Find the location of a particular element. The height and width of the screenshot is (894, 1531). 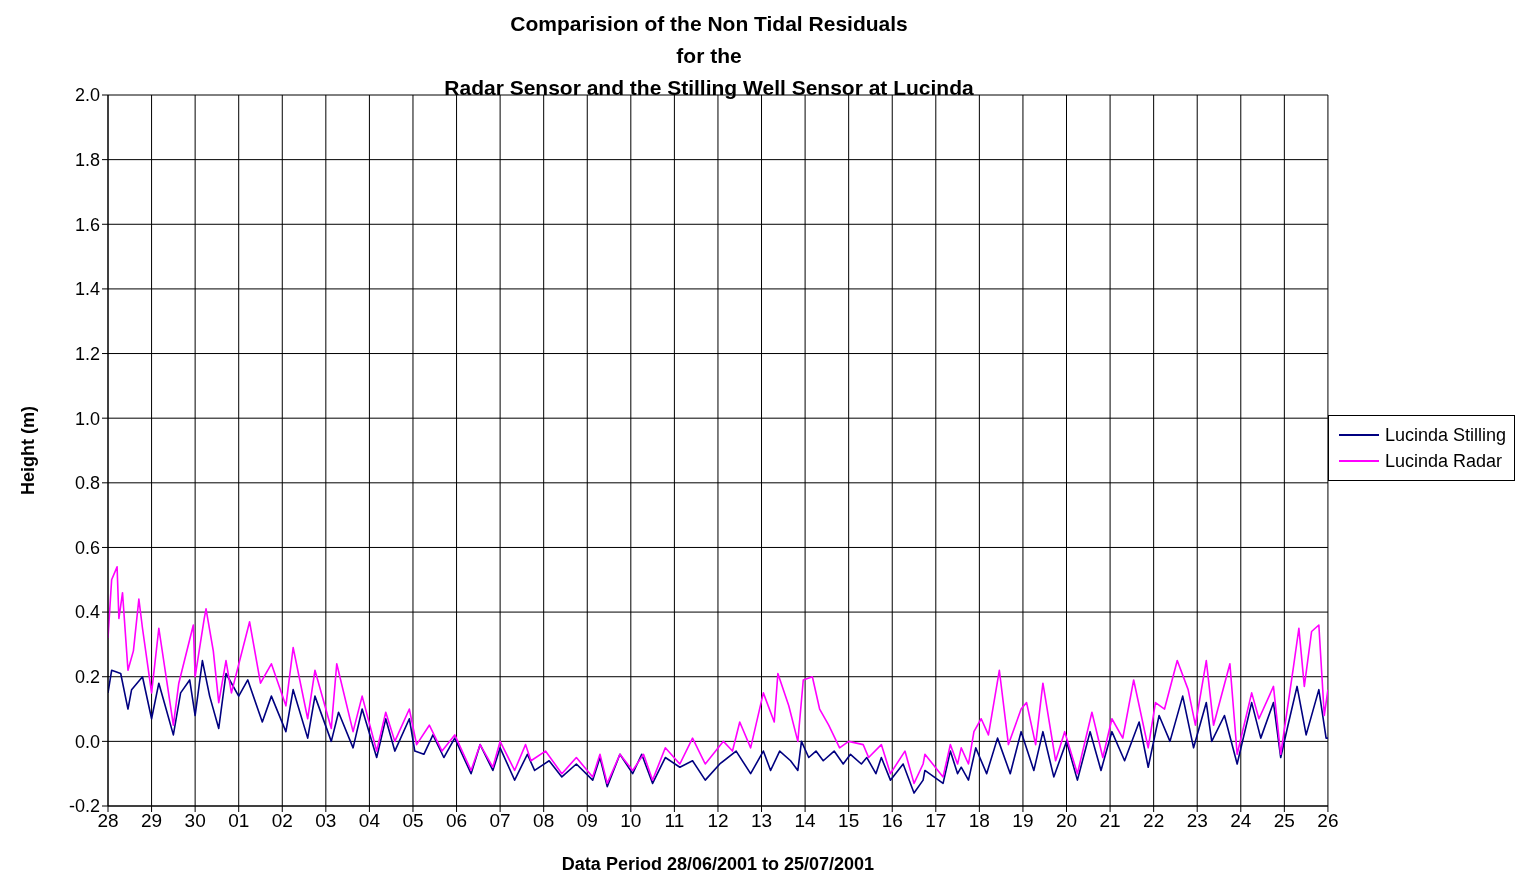

x-tick-label: 30 is located at coordinates (195, 821).